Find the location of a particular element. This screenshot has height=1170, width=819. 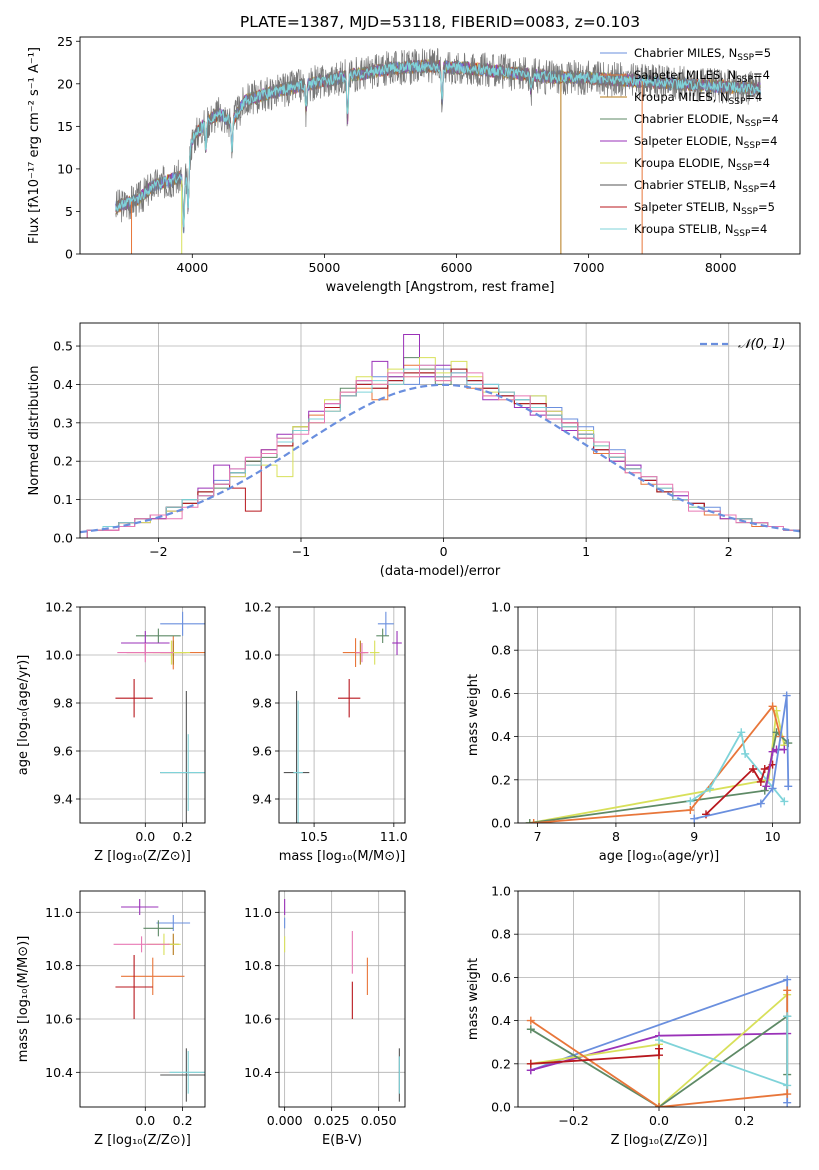

legend-entry: Chabrier ELODIE, NSSP=4 is located at coordinates (706, 120).